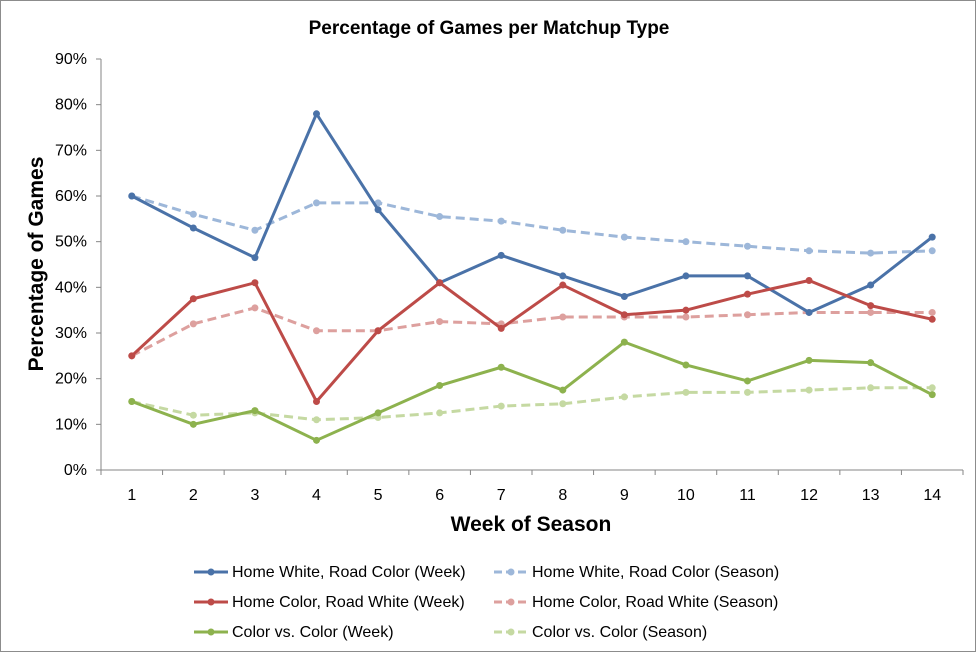 The height and width of the screenshot is (652, 976). Describe the element at coordinates (71, 242) in the screenshot. I see `y-tick-label: 50%` at that location.